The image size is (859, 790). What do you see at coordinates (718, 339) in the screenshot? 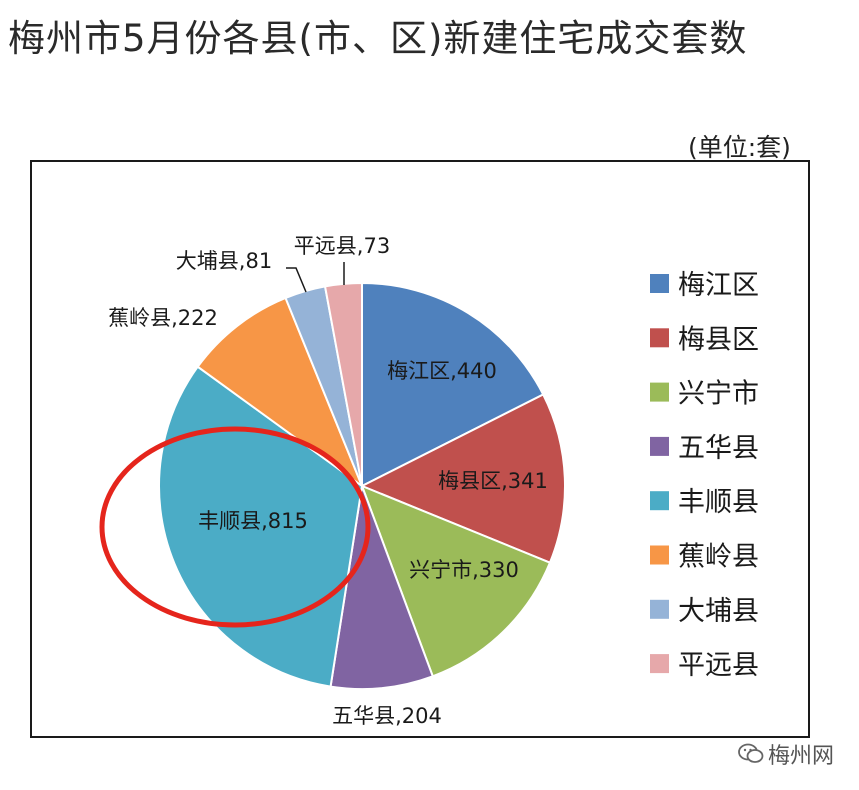
I see `legend-label-2: 梅县区` at bounding box center [718, 339].